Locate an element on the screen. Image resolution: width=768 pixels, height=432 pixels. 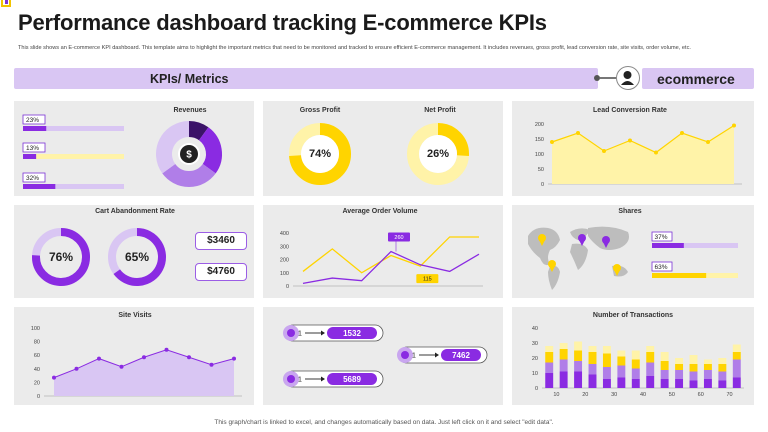
transactions-chart: 0 10 20 30 40 10 20 30 40 50 60 70 is located at coordinates (638, 362).